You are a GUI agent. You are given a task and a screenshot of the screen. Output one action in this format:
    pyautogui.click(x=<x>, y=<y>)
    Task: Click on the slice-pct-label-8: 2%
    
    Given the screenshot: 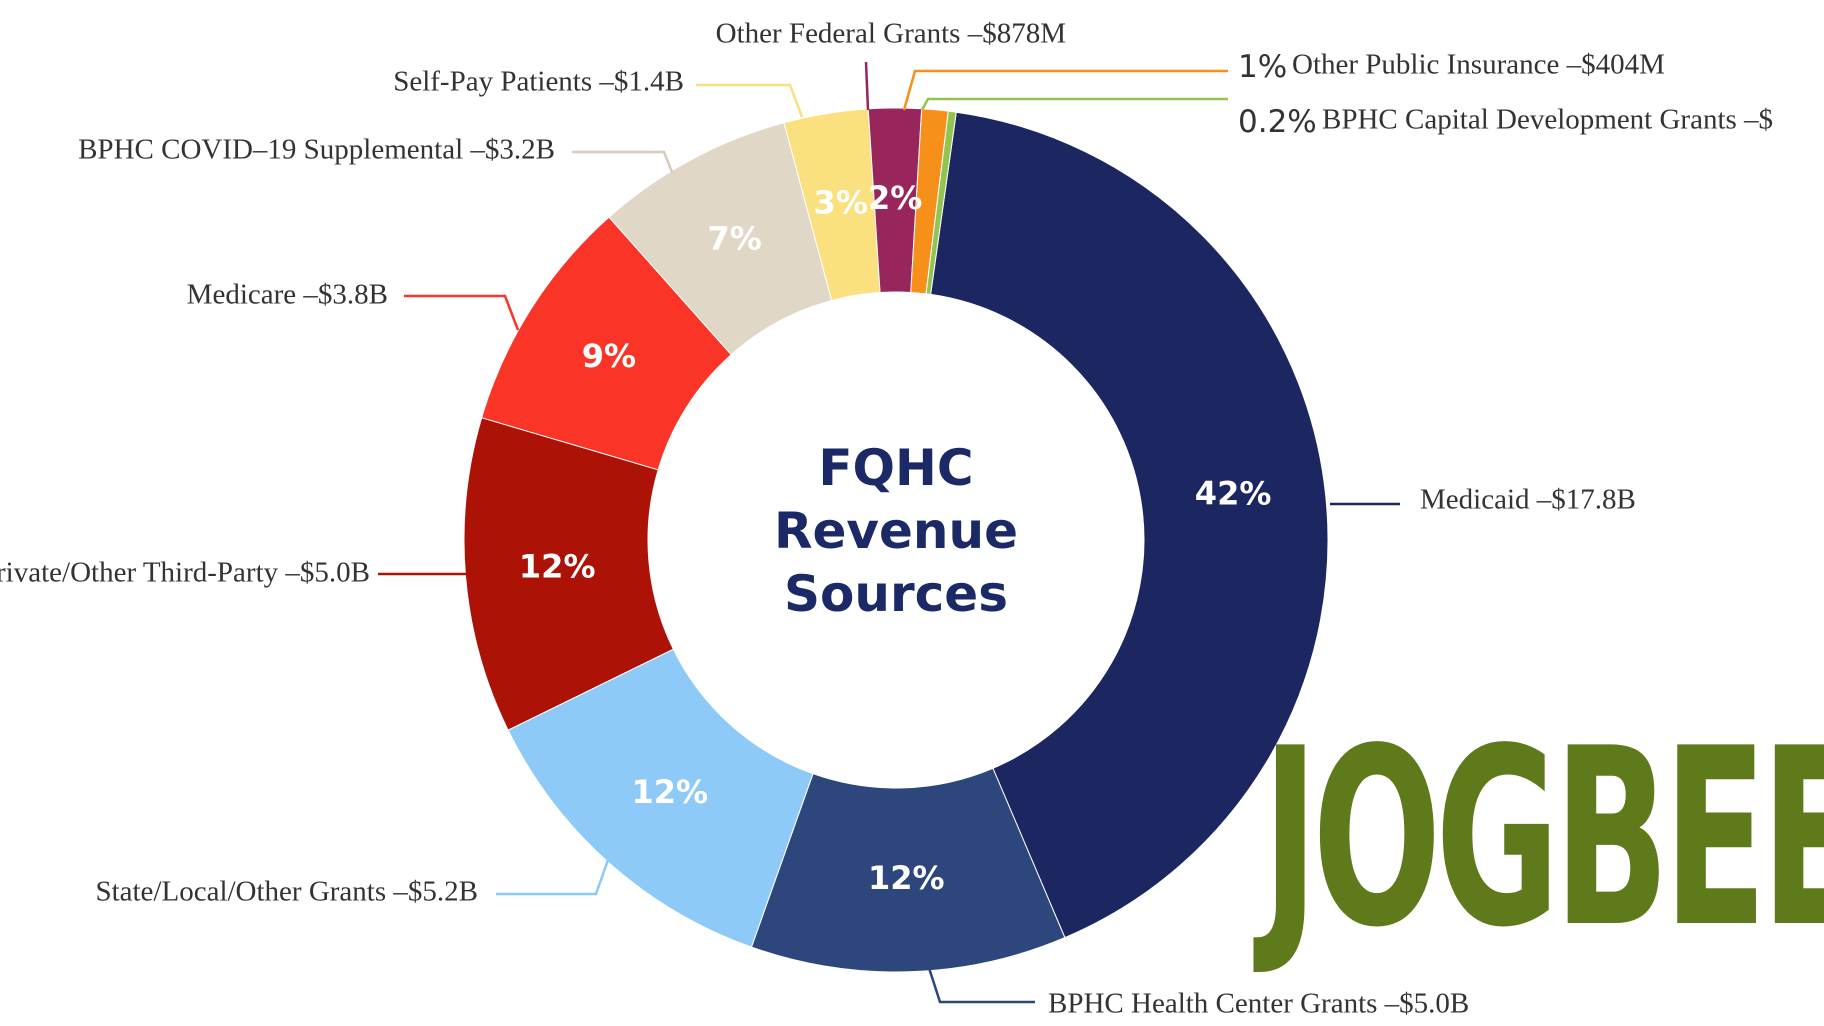 What is the action you would take?
    pyautogui.click(x=895, y=198)
    